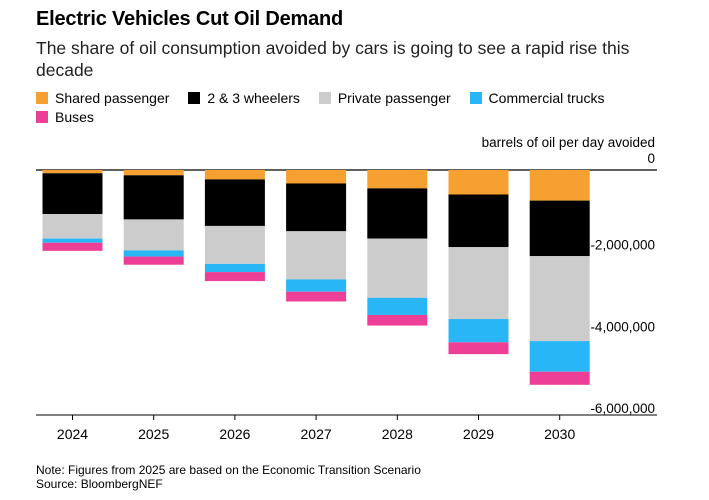  I want to click on x-tick-label-2025: 2025, so click(153, 434).